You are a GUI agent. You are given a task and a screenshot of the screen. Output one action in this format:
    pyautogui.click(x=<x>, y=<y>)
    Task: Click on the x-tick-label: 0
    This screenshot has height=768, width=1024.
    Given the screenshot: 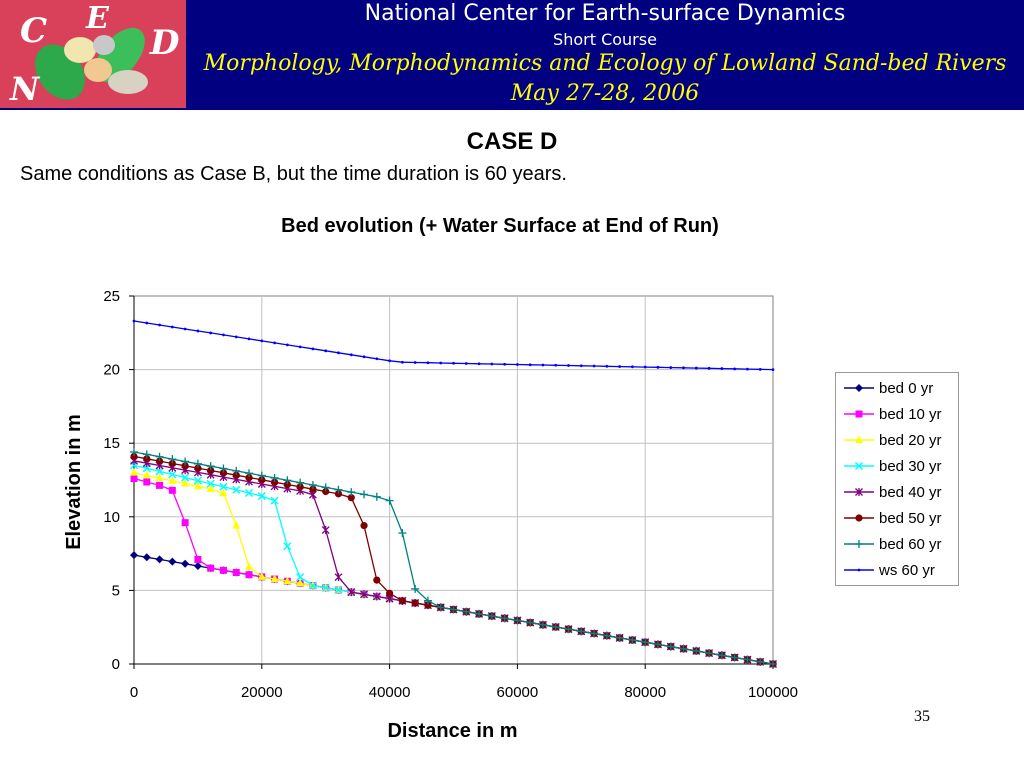 What is the action you would take?
    pyautogui.click(x=134, y=692)
    